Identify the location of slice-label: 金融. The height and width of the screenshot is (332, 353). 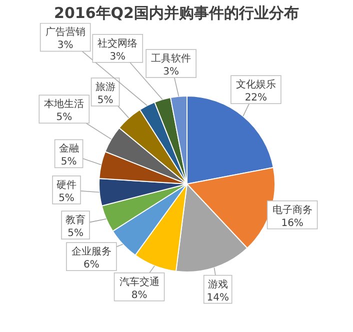
(68, 148).